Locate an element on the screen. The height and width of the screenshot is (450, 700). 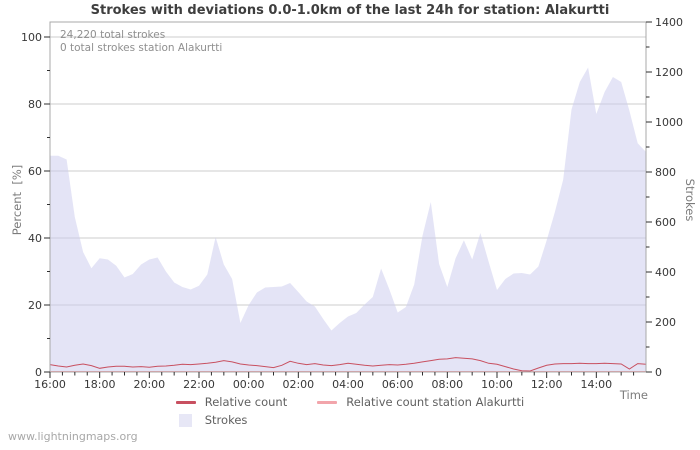
y-right-tick-label: 600 is located at coordinates (665, 222).